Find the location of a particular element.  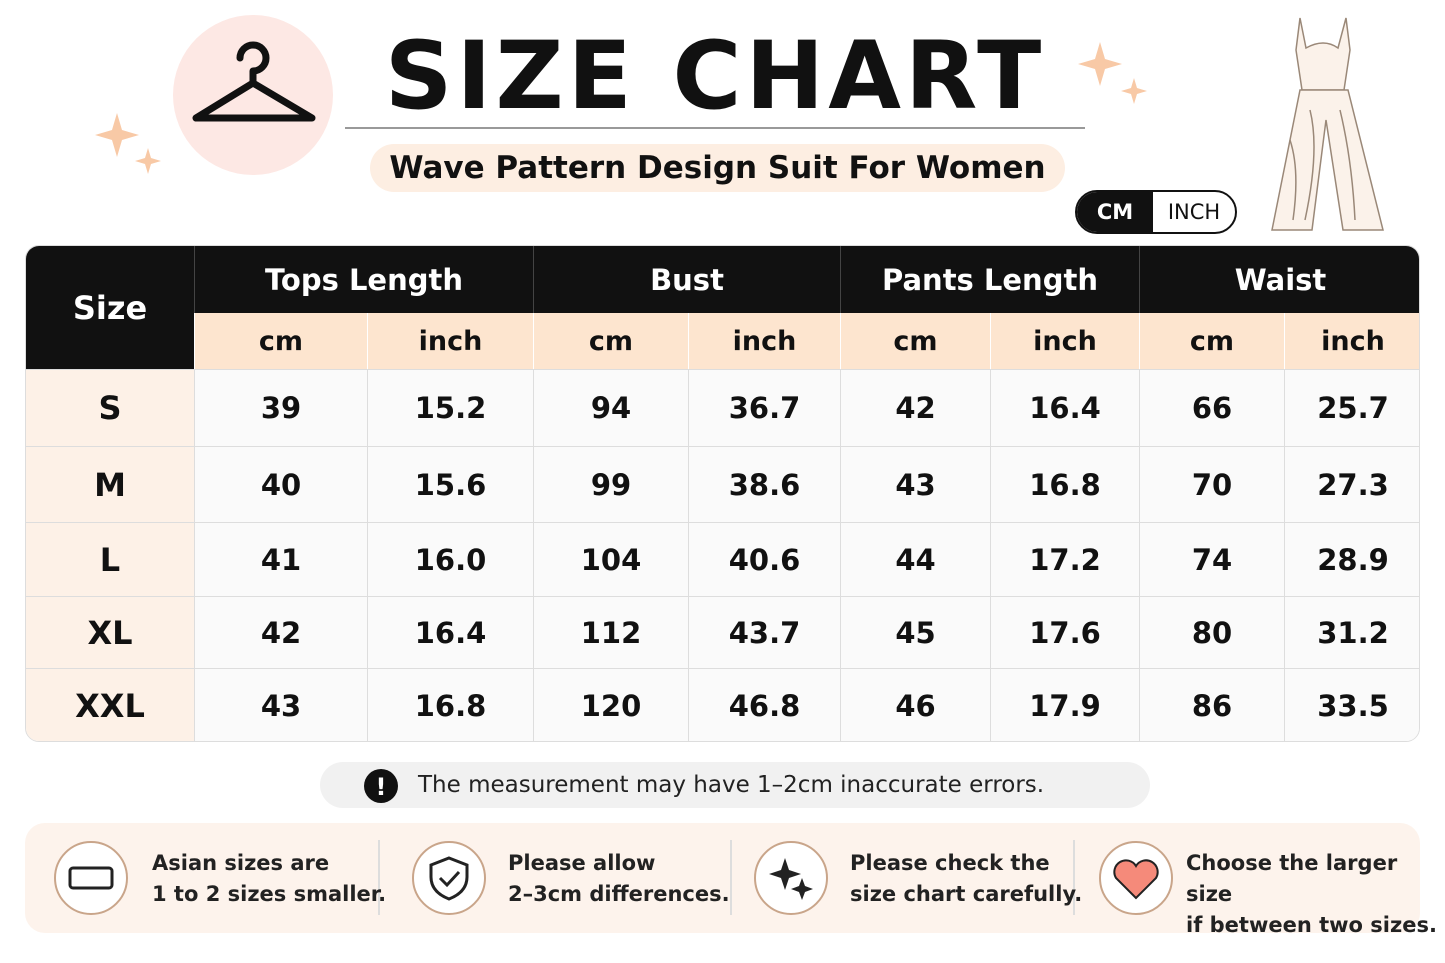

table-cell: 16.0 is located at coordinates (450, 559).